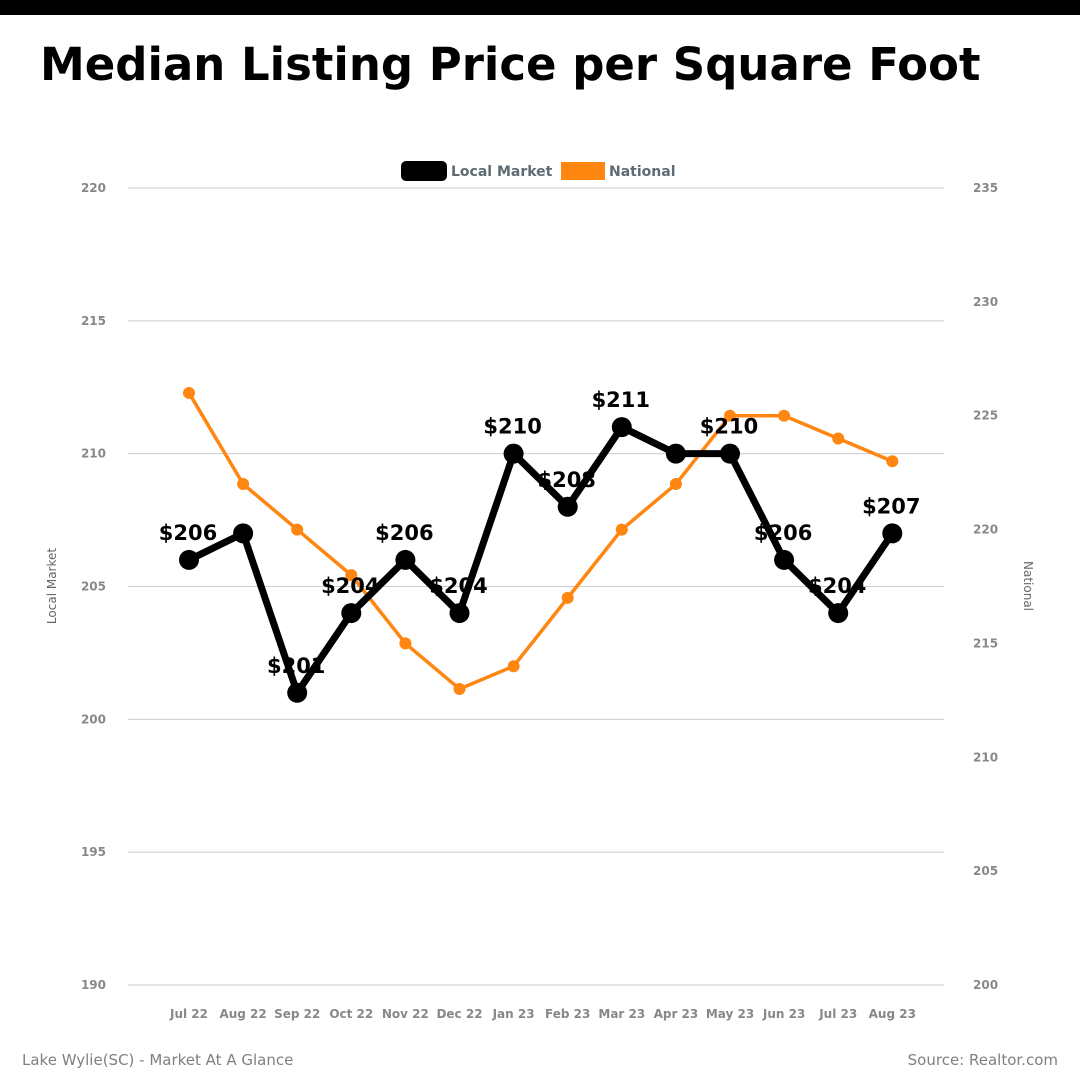  What do you see at coordinates (730, 1014) in the screenshot?
I see `x-tick-label: May 23` at bounding box center [730, 1014].